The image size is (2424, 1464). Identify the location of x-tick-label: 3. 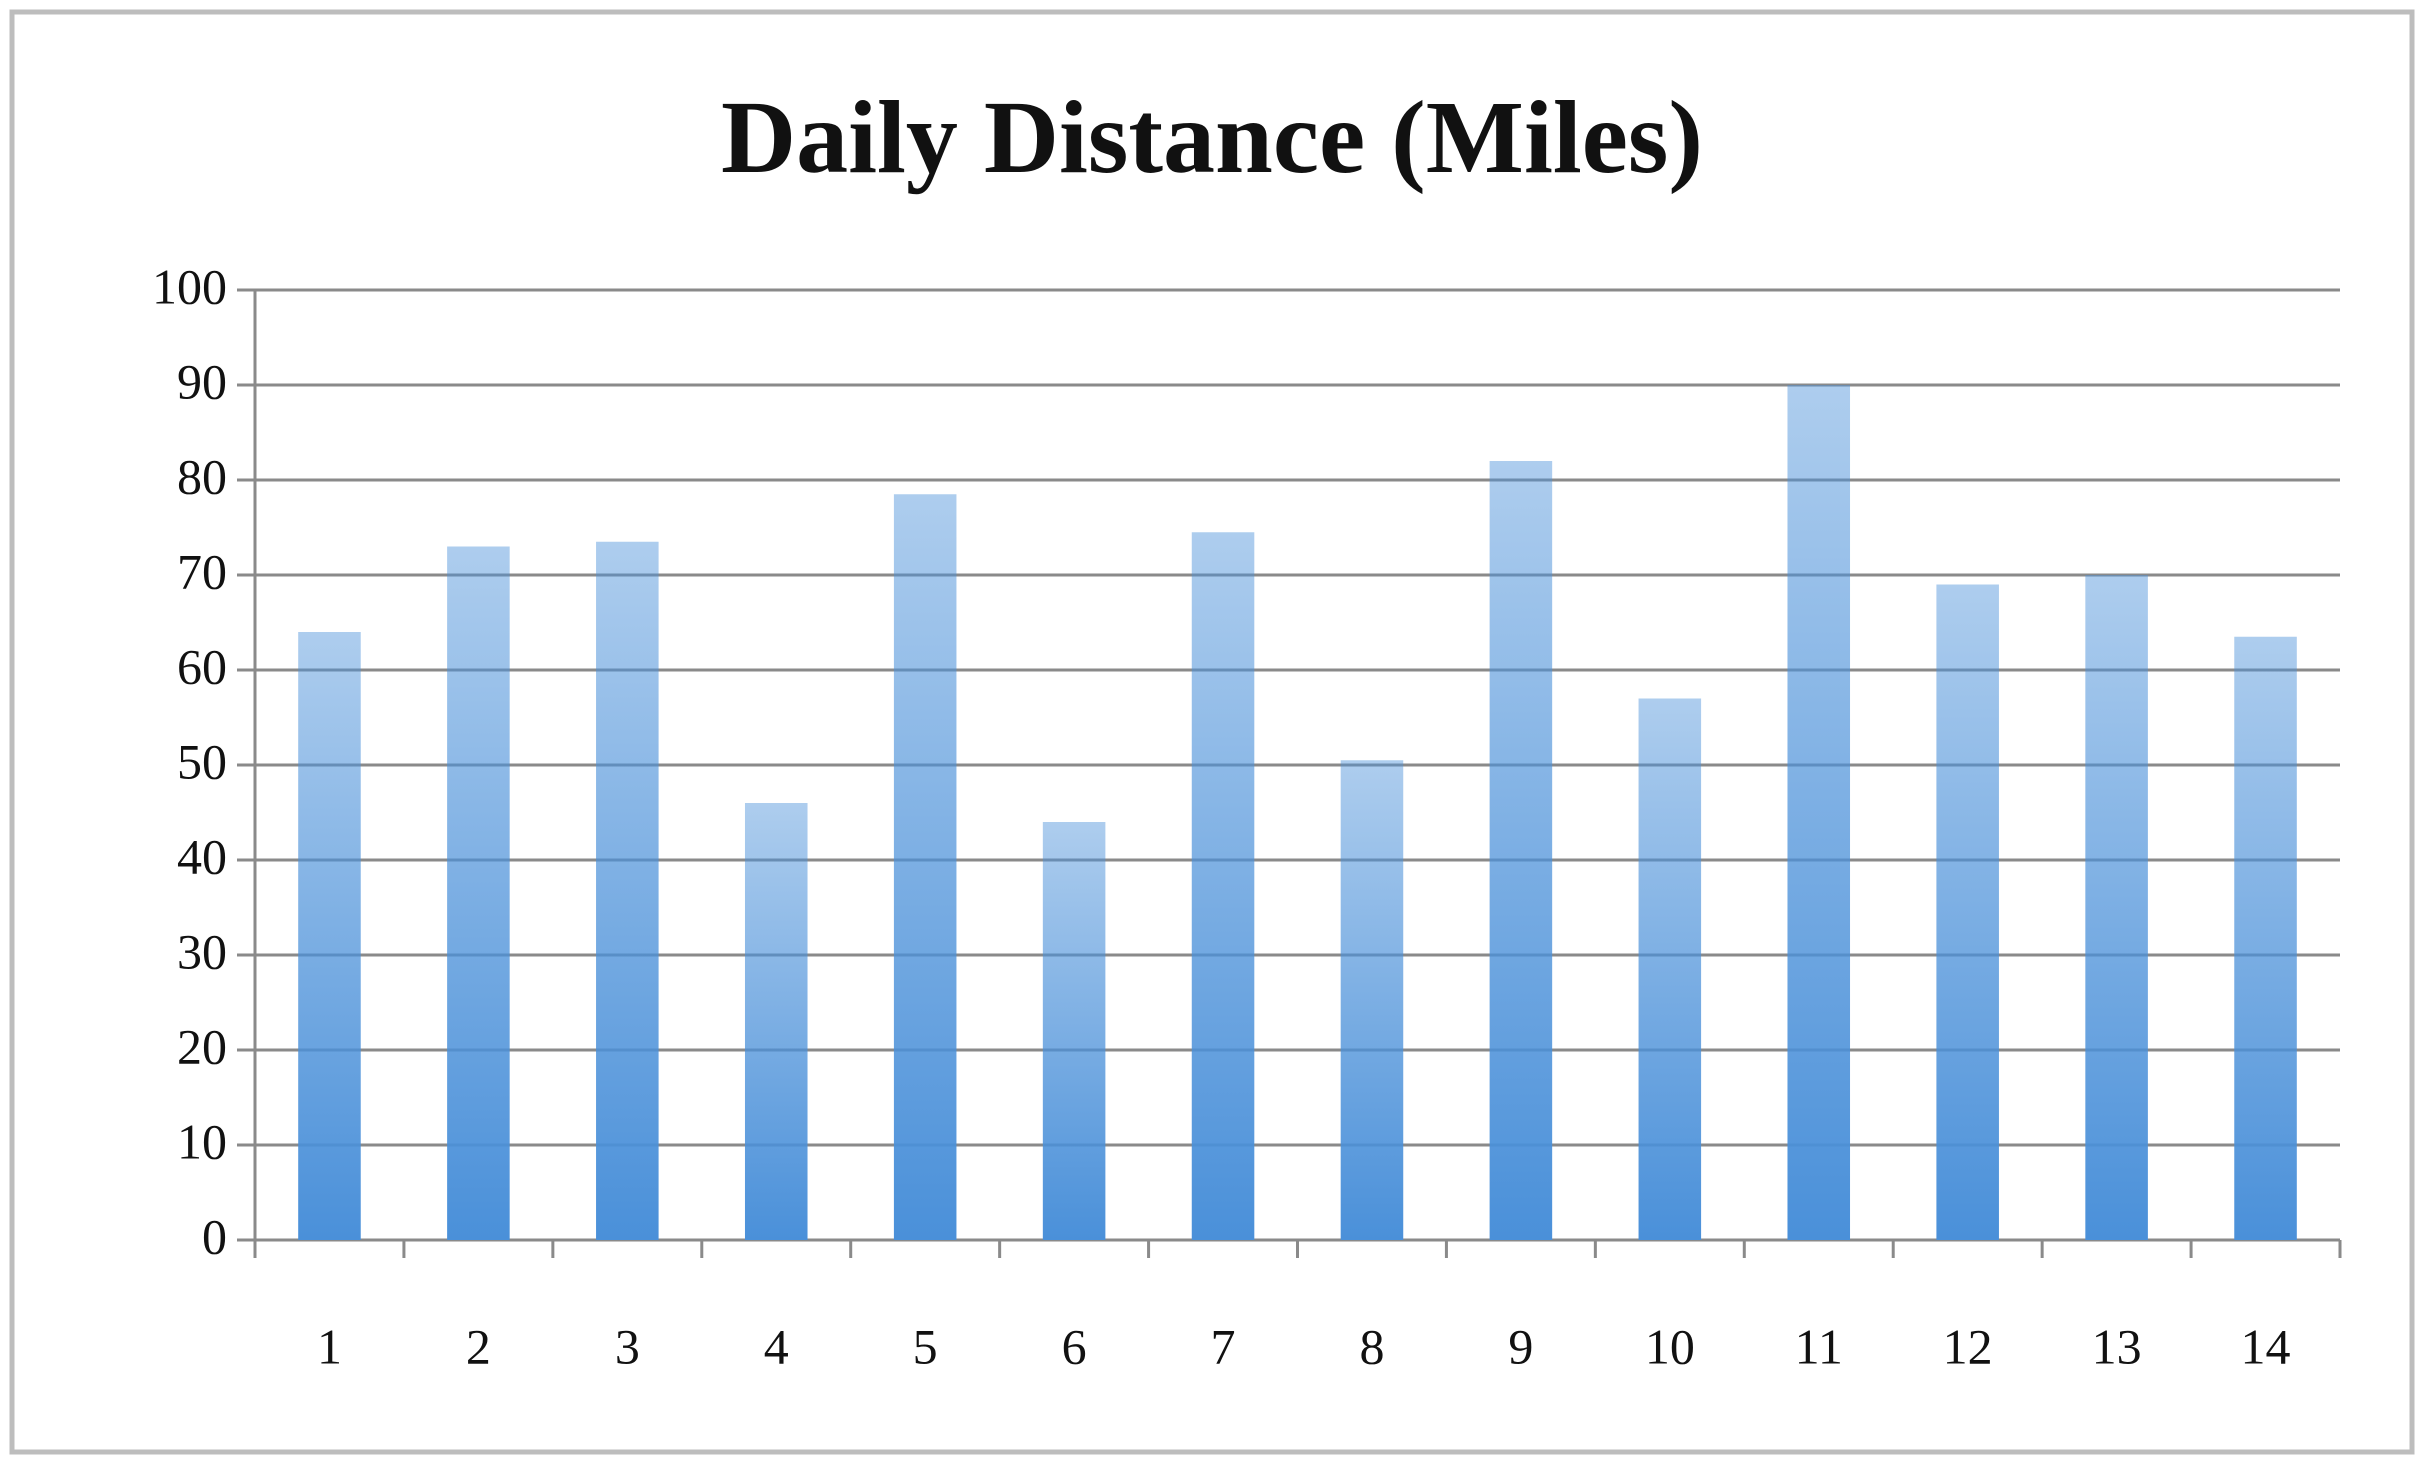
(627, 1346).